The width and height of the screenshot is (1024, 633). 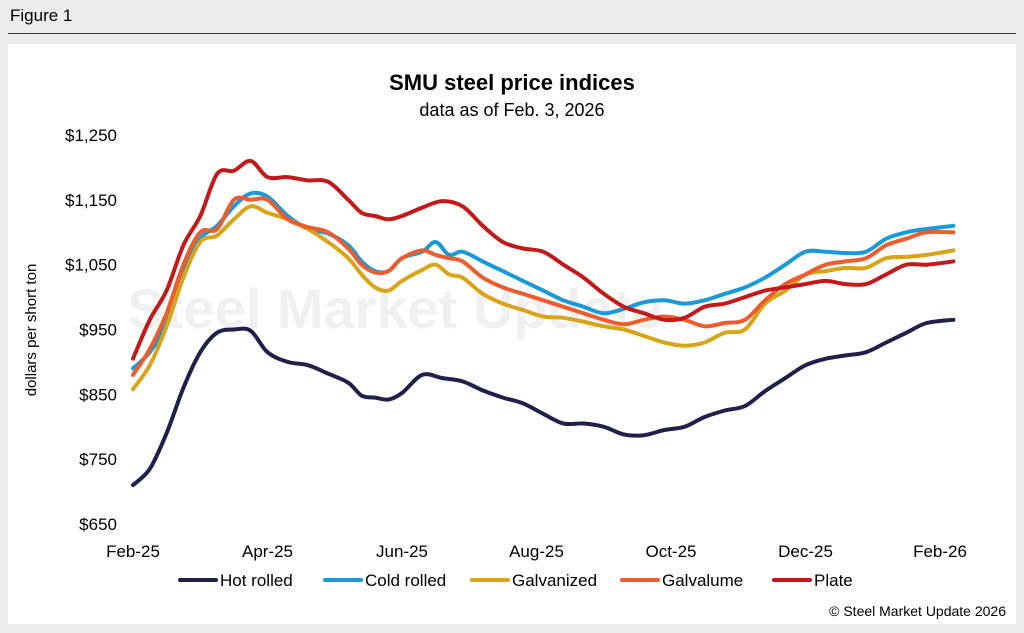 What do you see at coordinates (256, 580) in the screenshot?
I see `legend-label: Hot rolled` at bounding box center [256, 580].